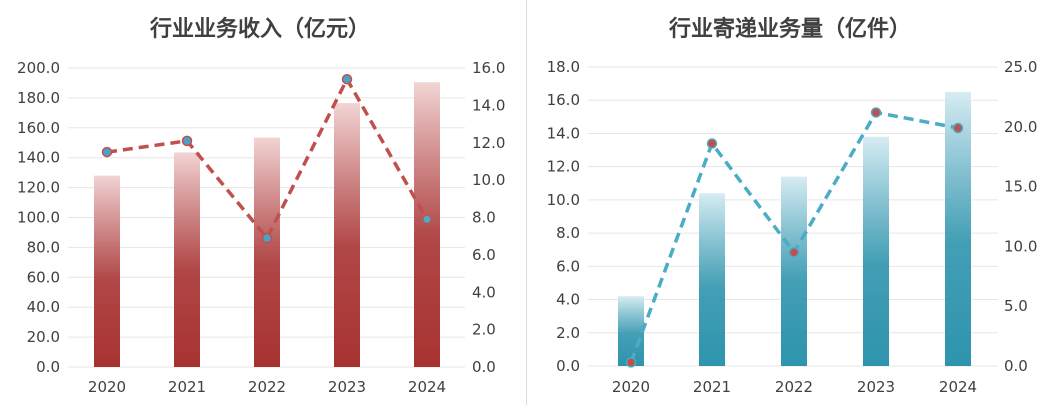 This screenshot has width=1055, height=405. Describe the element at coordinates (38, 128) in the screenshot. I see `y-left-tick-label: 160.0` at that location.